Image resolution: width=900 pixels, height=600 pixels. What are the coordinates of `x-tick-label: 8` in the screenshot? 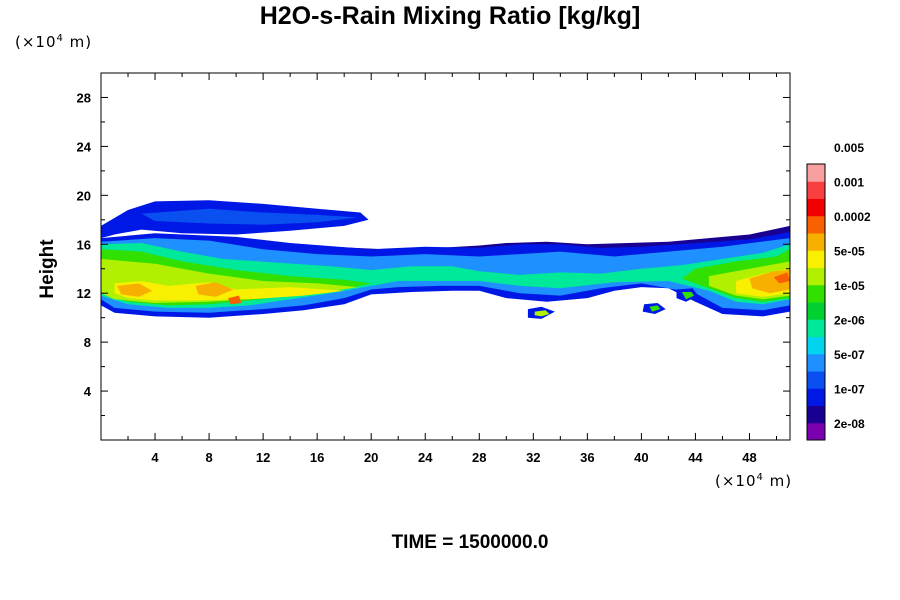 It's located at (208, 457).